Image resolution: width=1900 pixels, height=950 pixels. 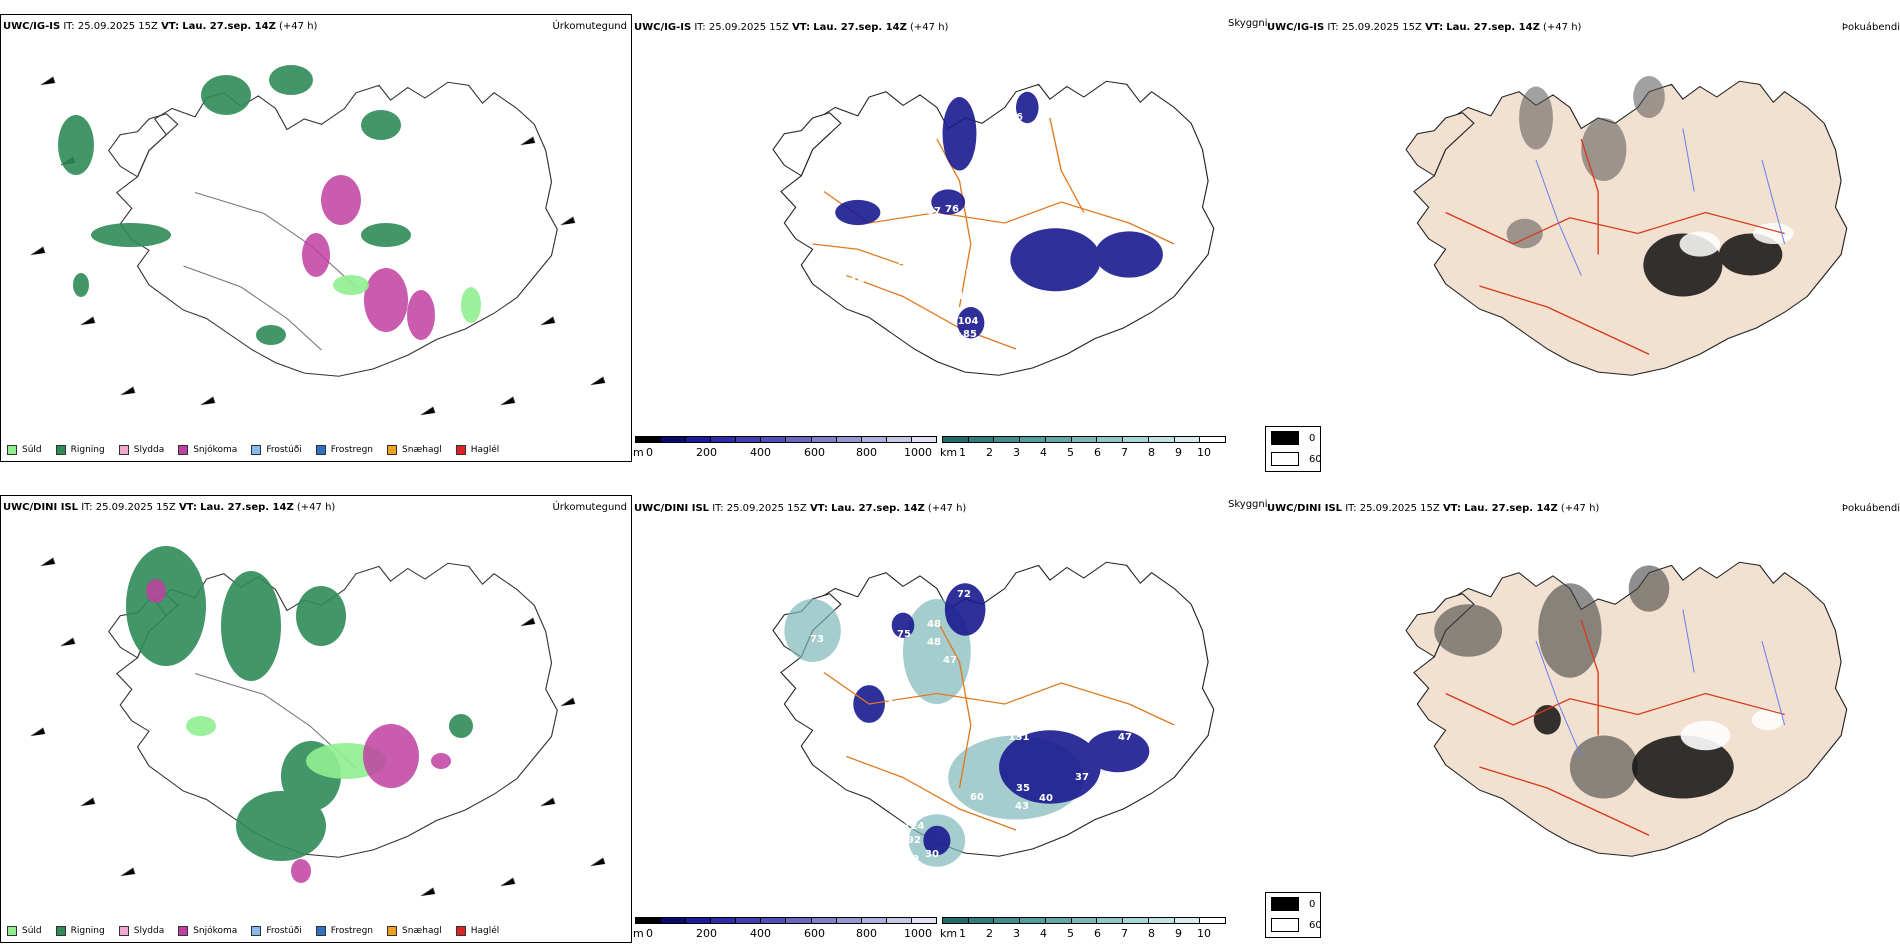 I want to click on wind-barbs, so click(x=318, y=727).